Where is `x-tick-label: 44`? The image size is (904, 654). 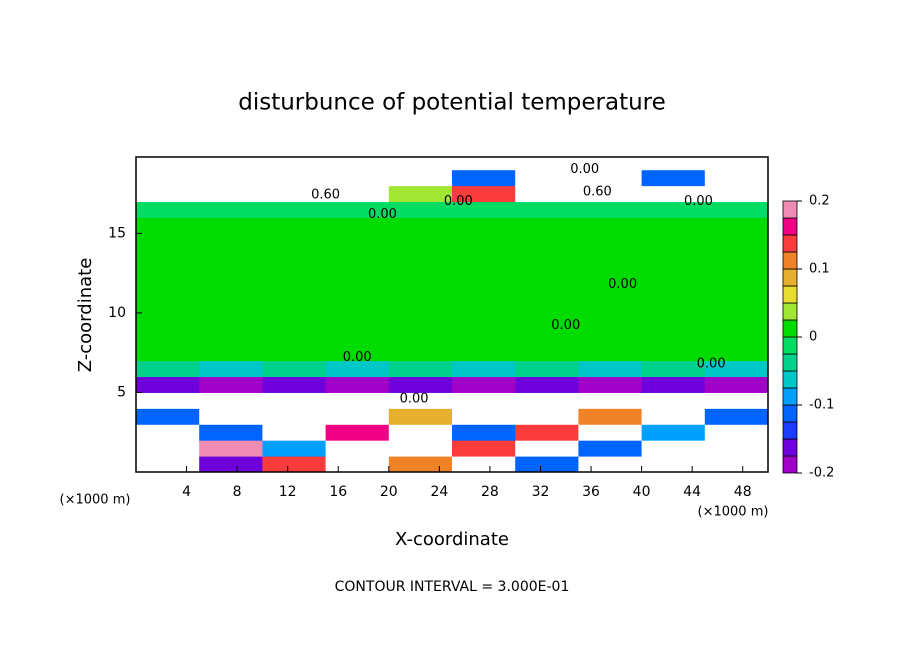 x-tick-label: 44 is located at coordinates (692, 492).